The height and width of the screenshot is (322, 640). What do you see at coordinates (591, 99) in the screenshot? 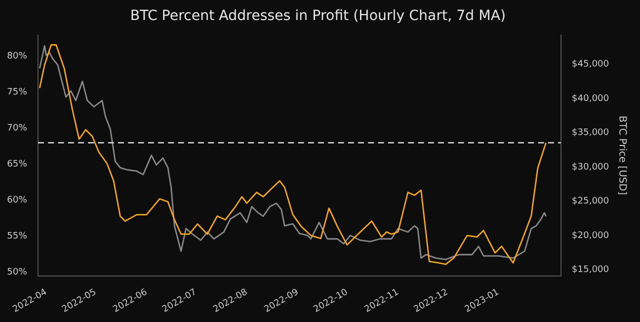
I see `y2-tick-label: $40,000` at bounding box center [591, 99].